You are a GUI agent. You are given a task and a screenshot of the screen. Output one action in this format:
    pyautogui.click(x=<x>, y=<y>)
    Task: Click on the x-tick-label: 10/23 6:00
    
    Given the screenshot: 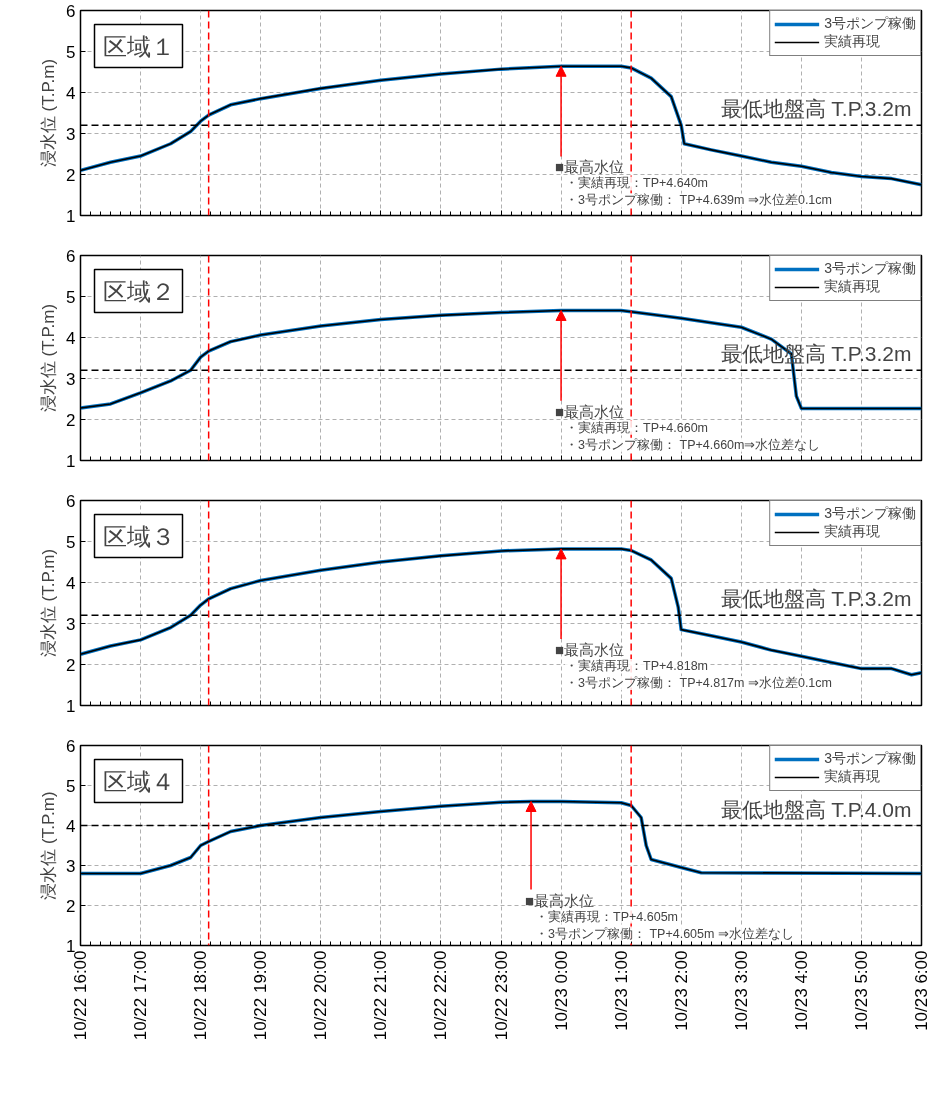 What is the action you would take?
    pyautogui.click(x=921, y=990)
    